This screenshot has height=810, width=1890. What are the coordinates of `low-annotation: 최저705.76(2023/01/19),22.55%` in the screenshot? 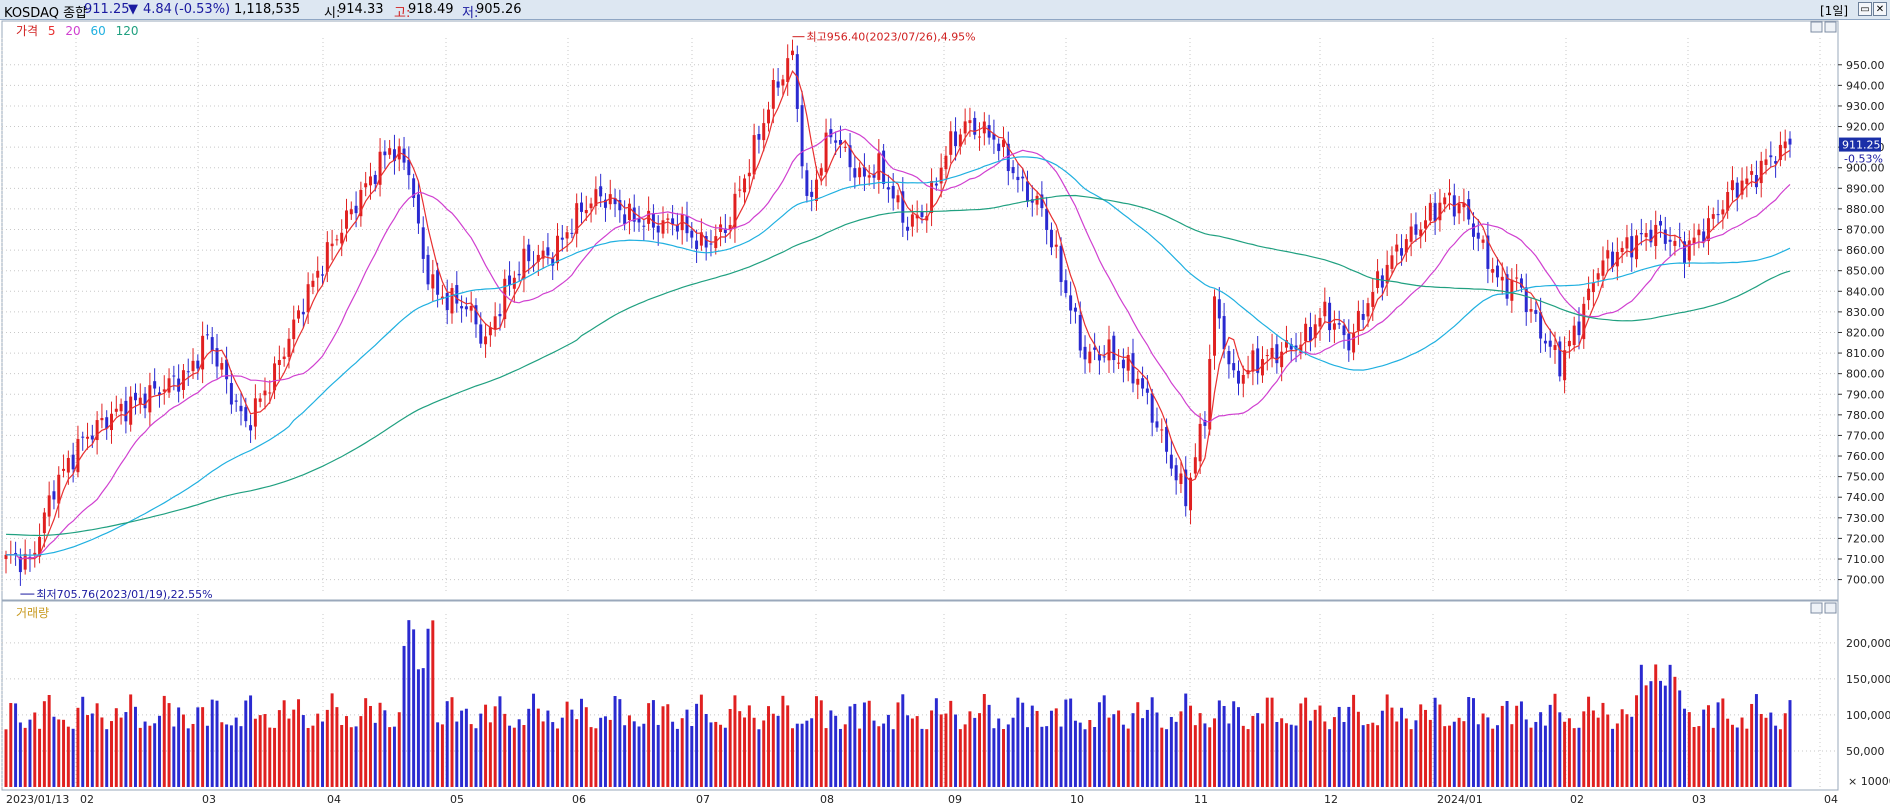 It's located at (124, 594).